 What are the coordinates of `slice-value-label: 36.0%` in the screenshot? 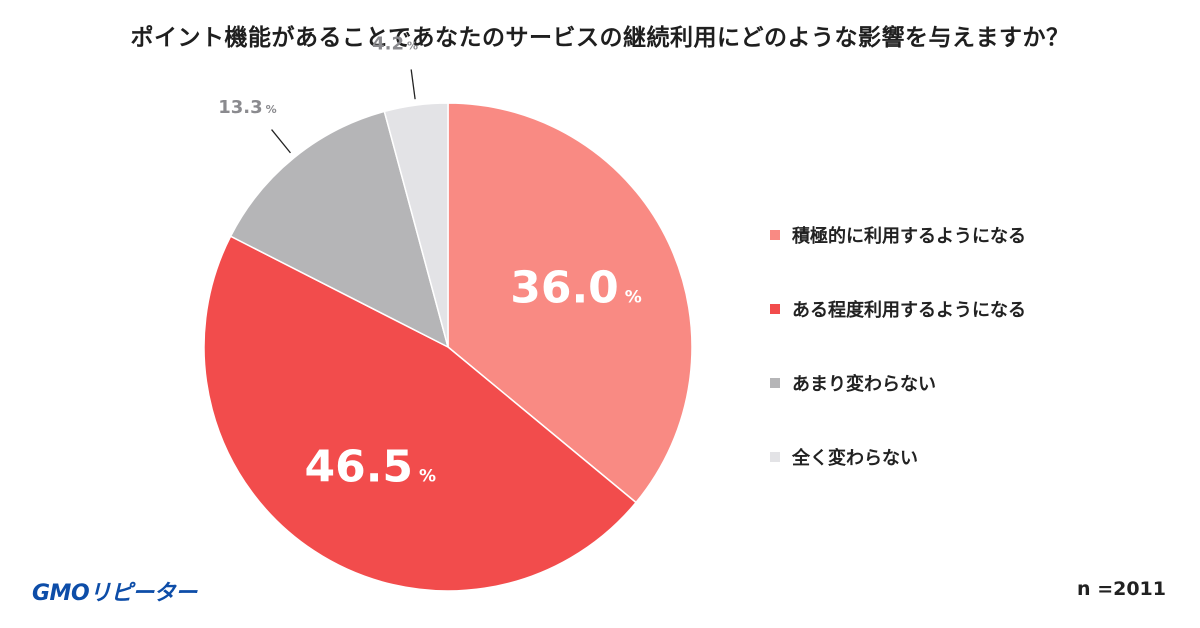 It's located at (576, 288).